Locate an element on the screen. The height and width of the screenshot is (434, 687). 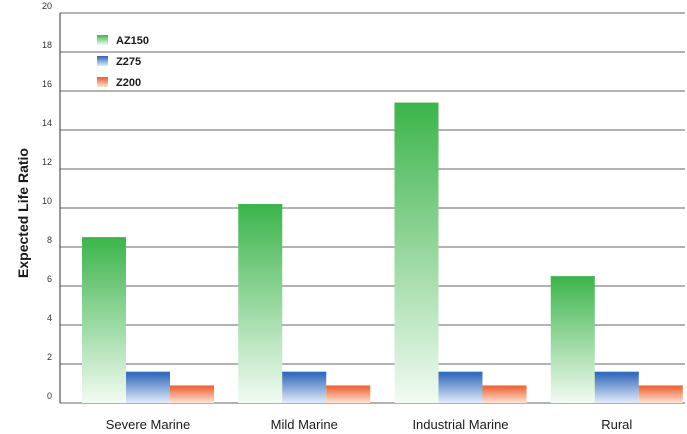
category-label: Severe Marine is located at coordinates (148, 424).